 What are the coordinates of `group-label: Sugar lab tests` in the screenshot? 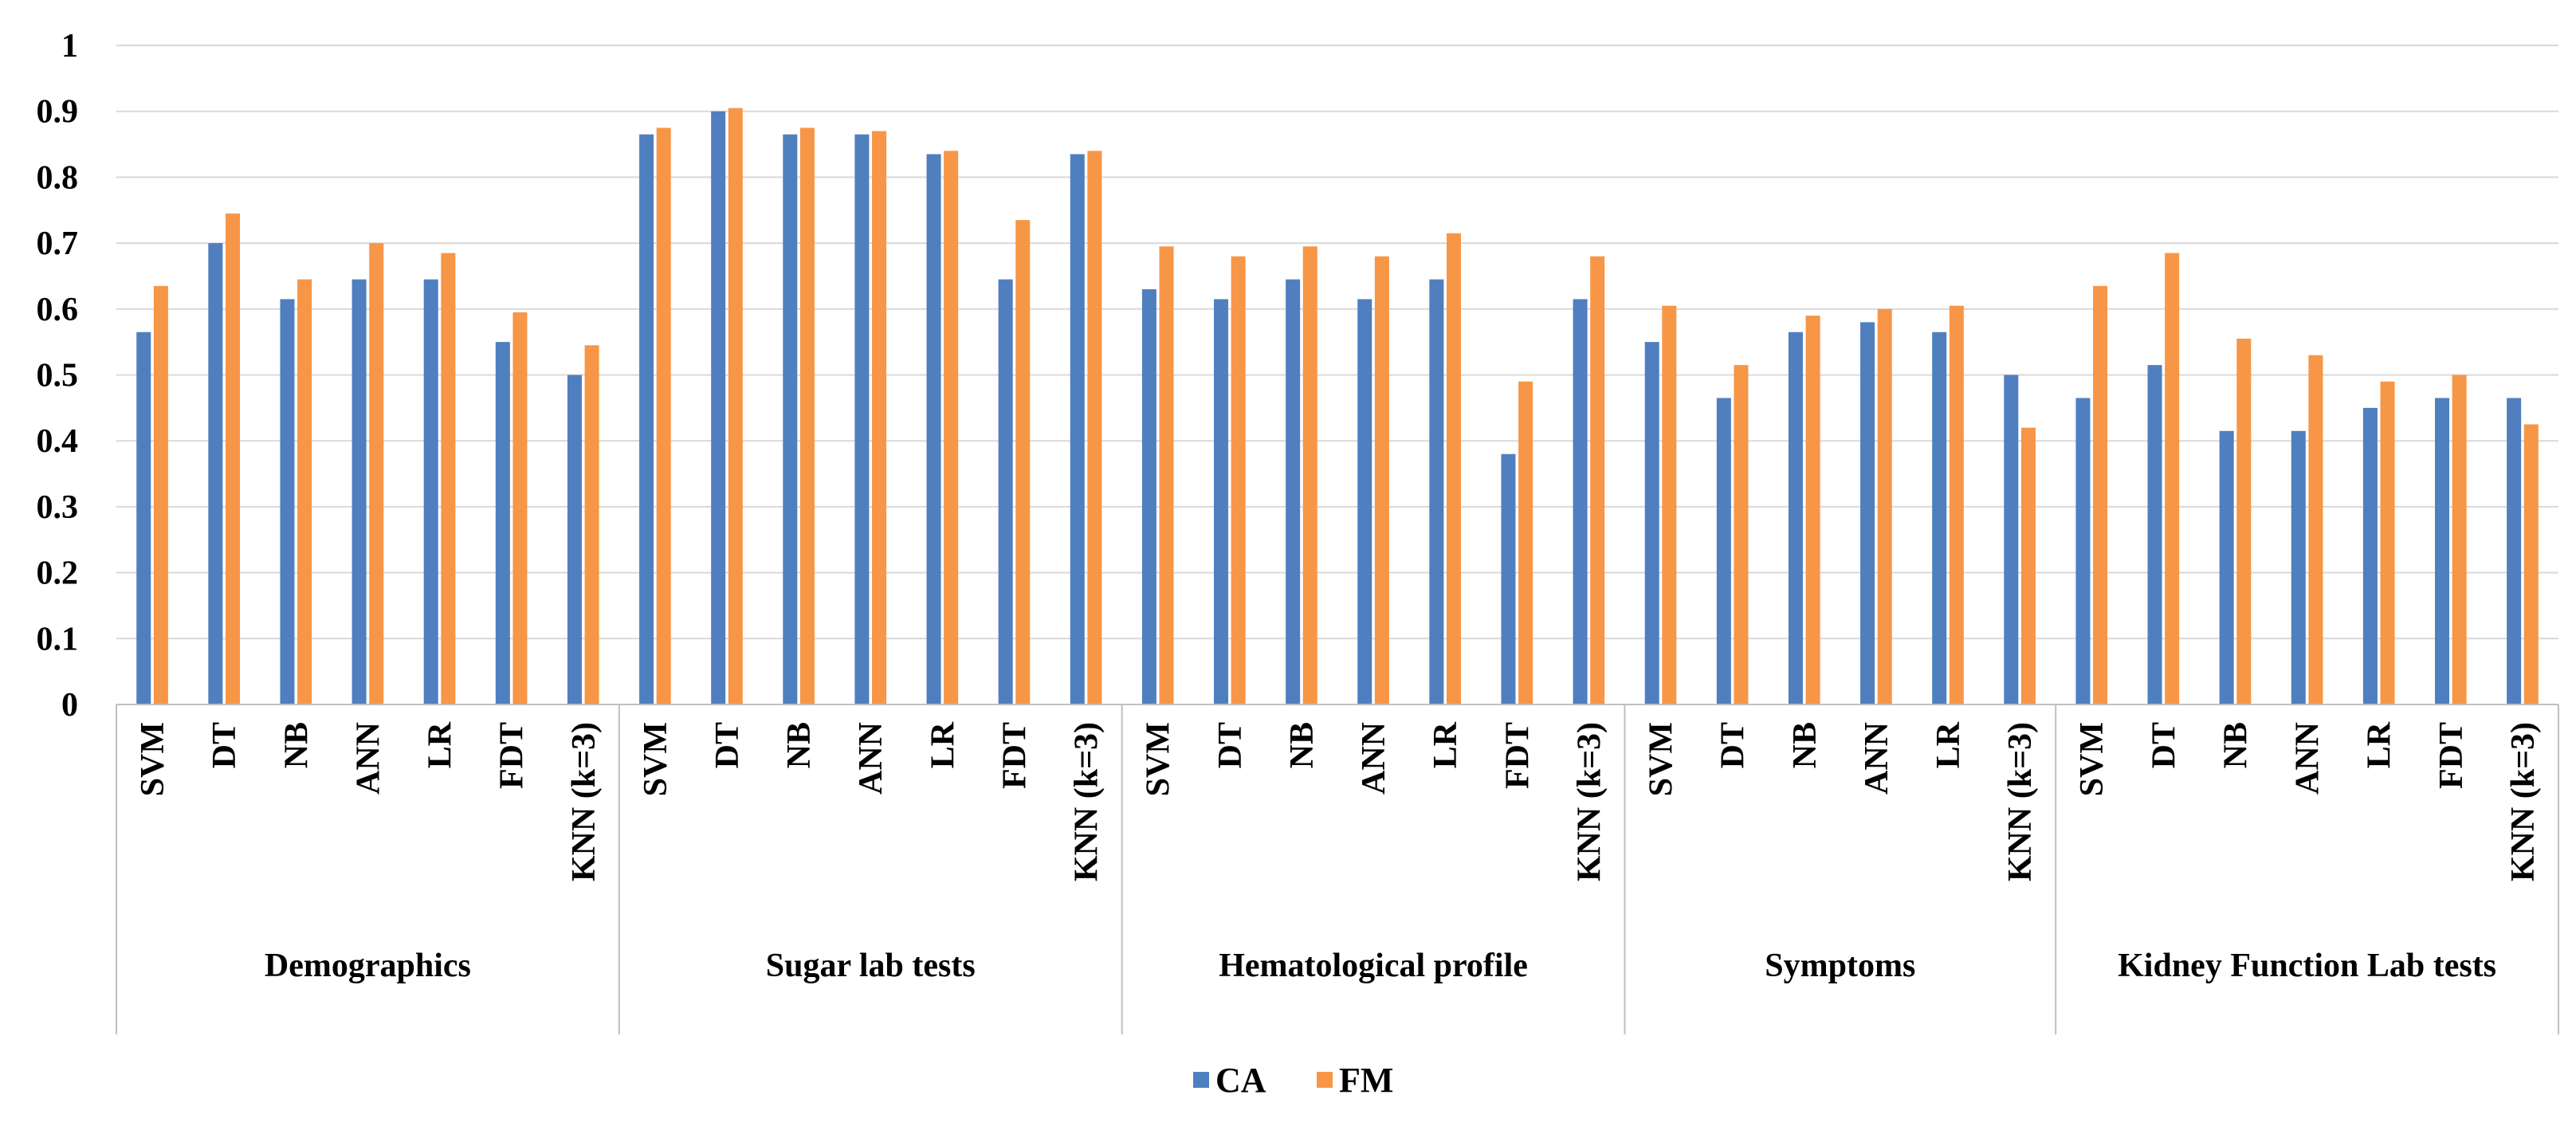 It's located at (871, 966).